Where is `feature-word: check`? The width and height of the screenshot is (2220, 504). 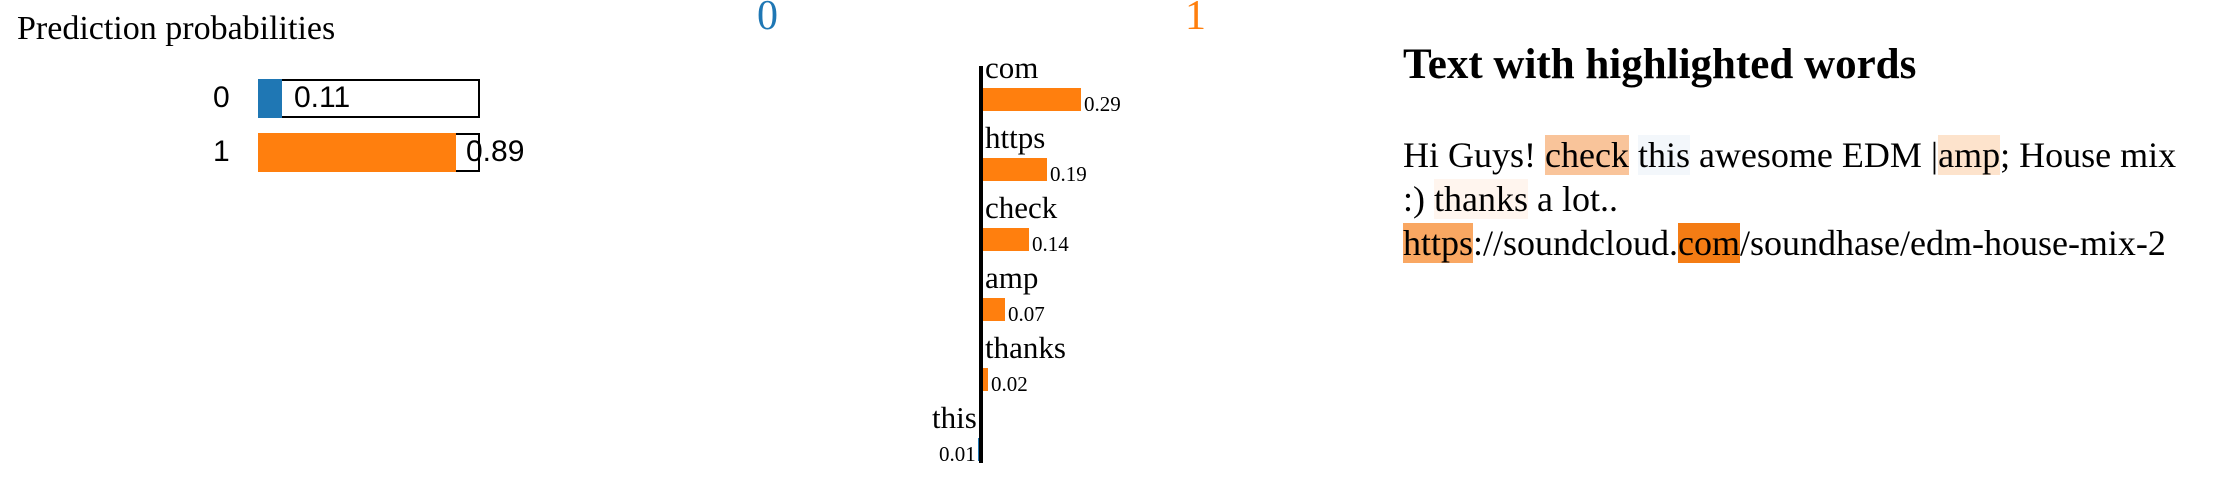 feature-word: check is located at coordinates (1021, 207).